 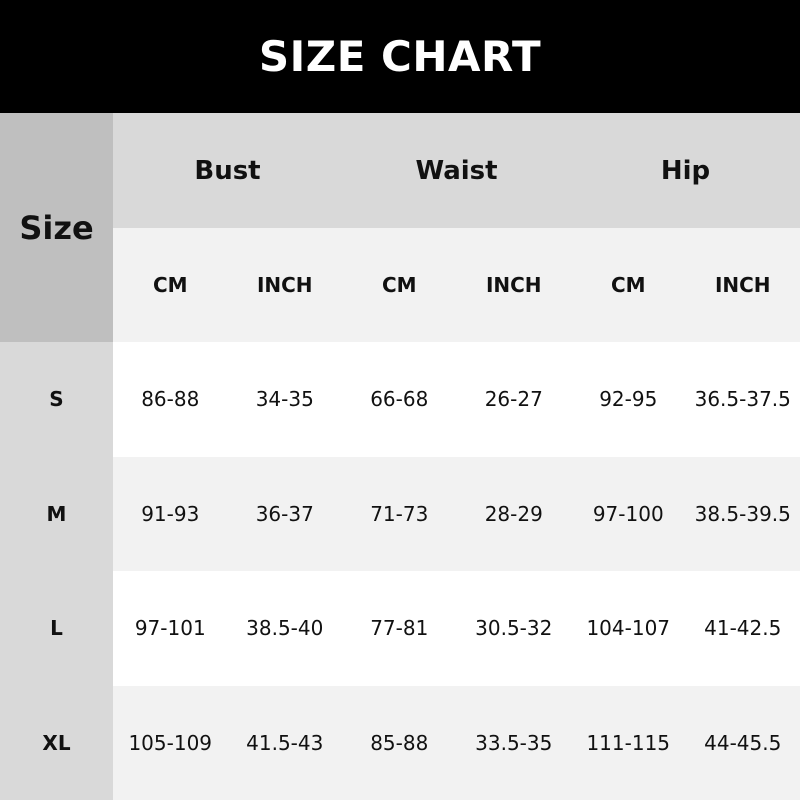 I want to click on table-cell: 28-29, so click(x=513, y=513).